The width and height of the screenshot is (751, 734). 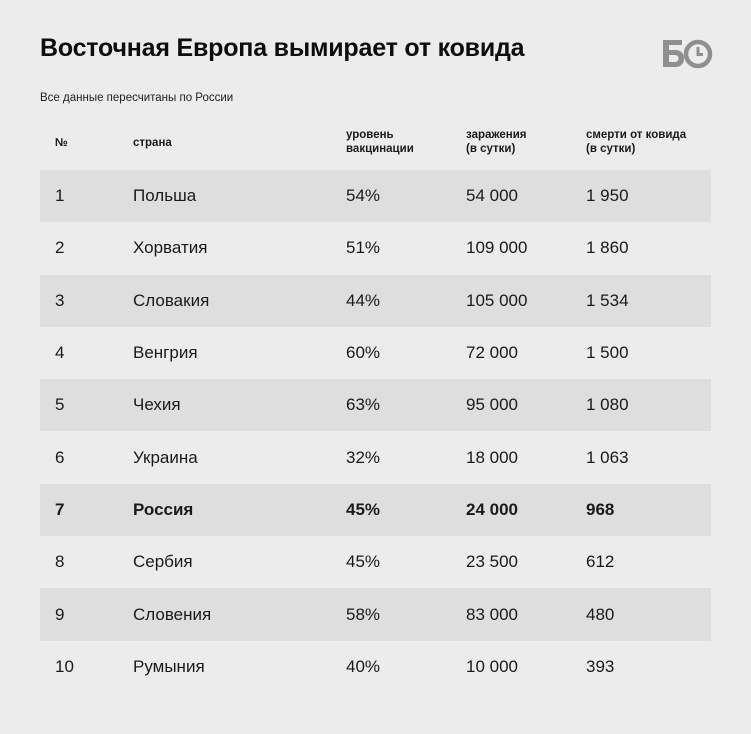 What do you see at coordinates (60, 353) in the screenshot?
I see `cell-number: 4` at bounding box center [60, 353].